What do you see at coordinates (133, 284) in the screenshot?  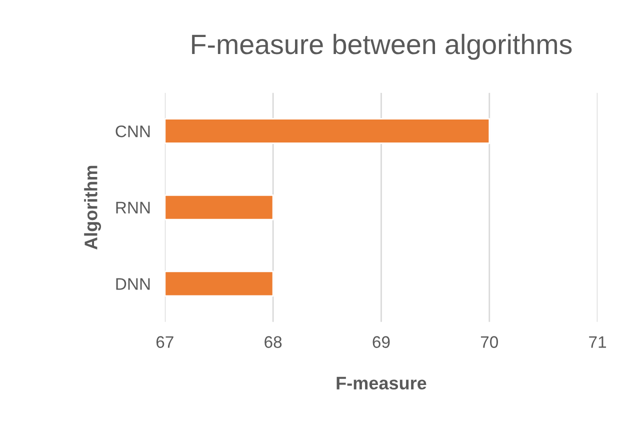 I see `y-tick-label: DNN` at bounding box center [133, 284].